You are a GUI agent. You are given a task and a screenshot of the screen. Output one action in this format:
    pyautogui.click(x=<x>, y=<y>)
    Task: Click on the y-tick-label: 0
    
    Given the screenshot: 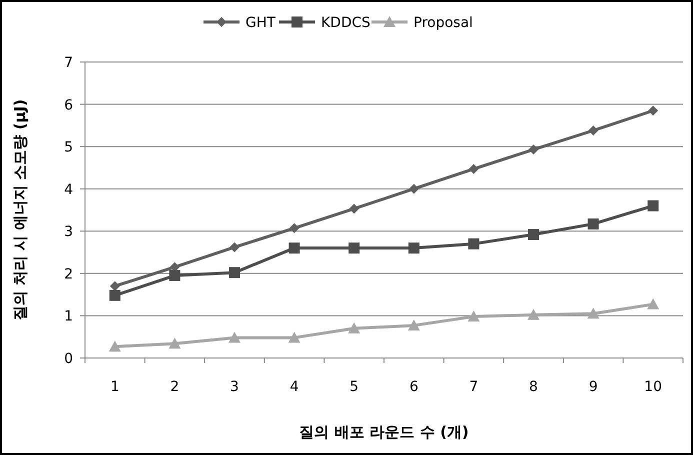 What is the action you would take?
    pyautogui.click(x=68, y=359)
    